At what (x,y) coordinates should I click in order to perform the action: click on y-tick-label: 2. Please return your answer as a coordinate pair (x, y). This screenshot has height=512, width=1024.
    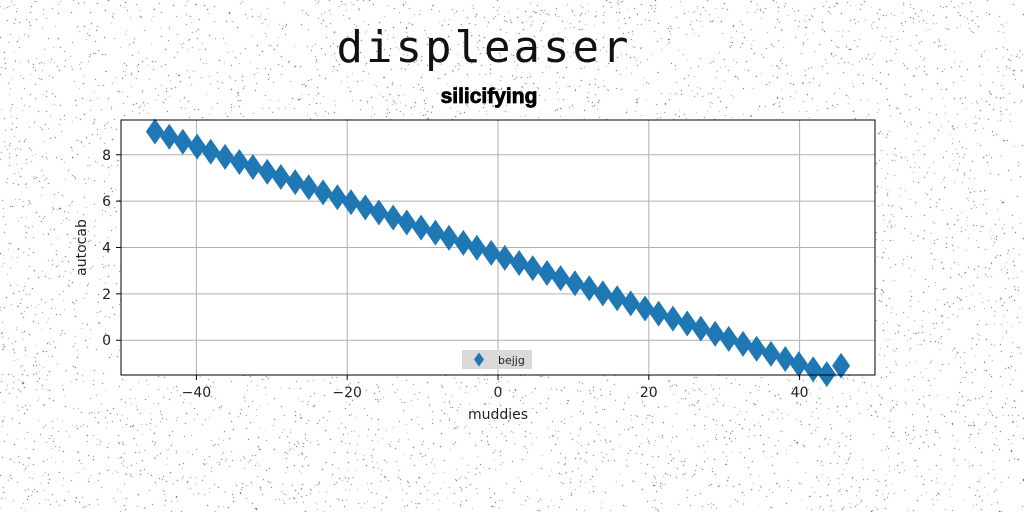
    Looking at the image, I should click on (106, 295).